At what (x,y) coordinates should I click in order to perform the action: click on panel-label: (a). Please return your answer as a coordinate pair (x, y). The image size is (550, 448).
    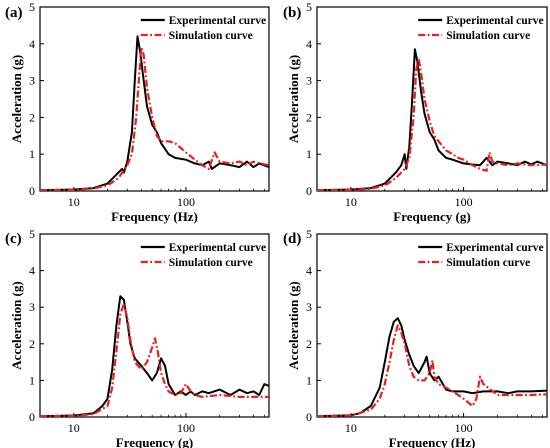
    Looking at the image, I should click on (14, 13).